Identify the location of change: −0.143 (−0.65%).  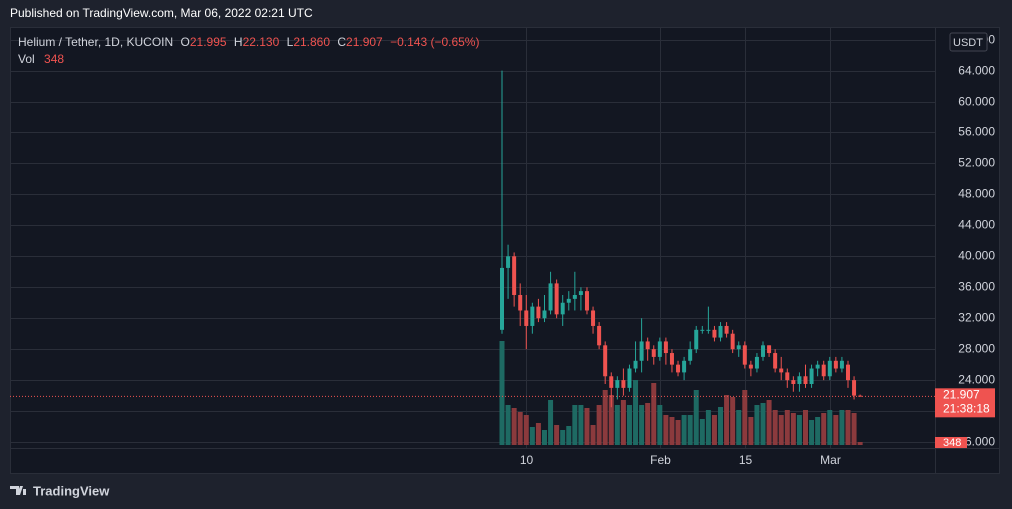
(435, 42).